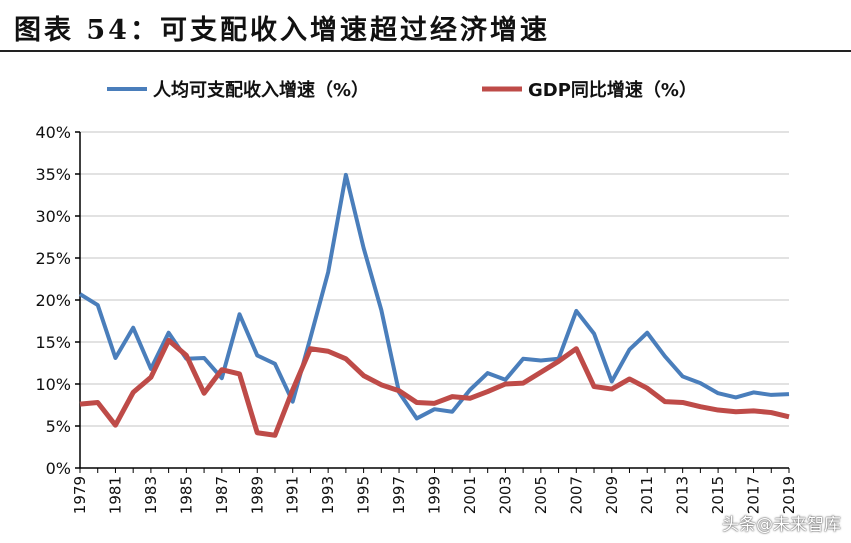 This screenshot has width=851, height=543. Describe the element at coordinates (53, 258) in the screenshot. I see `y-tick-label: 25%` at that location.